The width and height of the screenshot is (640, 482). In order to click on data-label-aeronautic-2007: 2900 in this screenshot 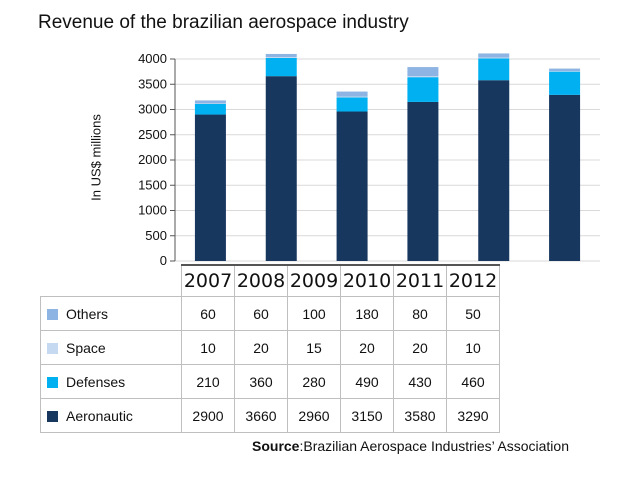, I will do `click(208, 415)`.